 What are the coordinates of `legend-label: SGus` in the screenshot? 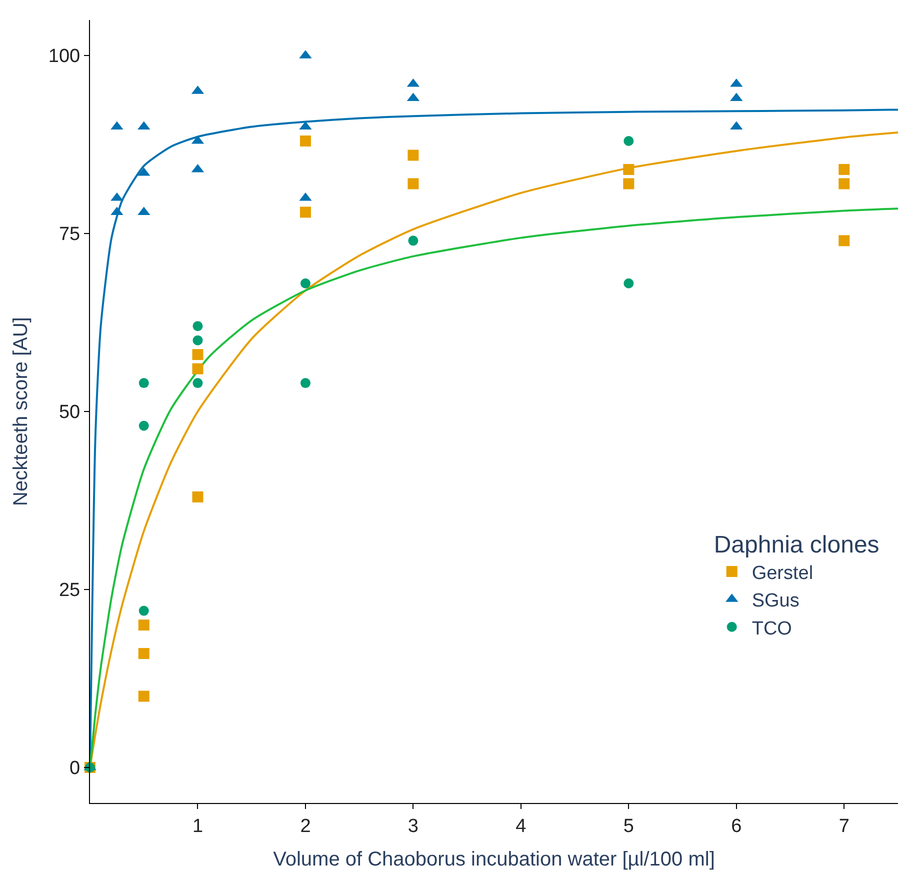 It's located at (776, 601).